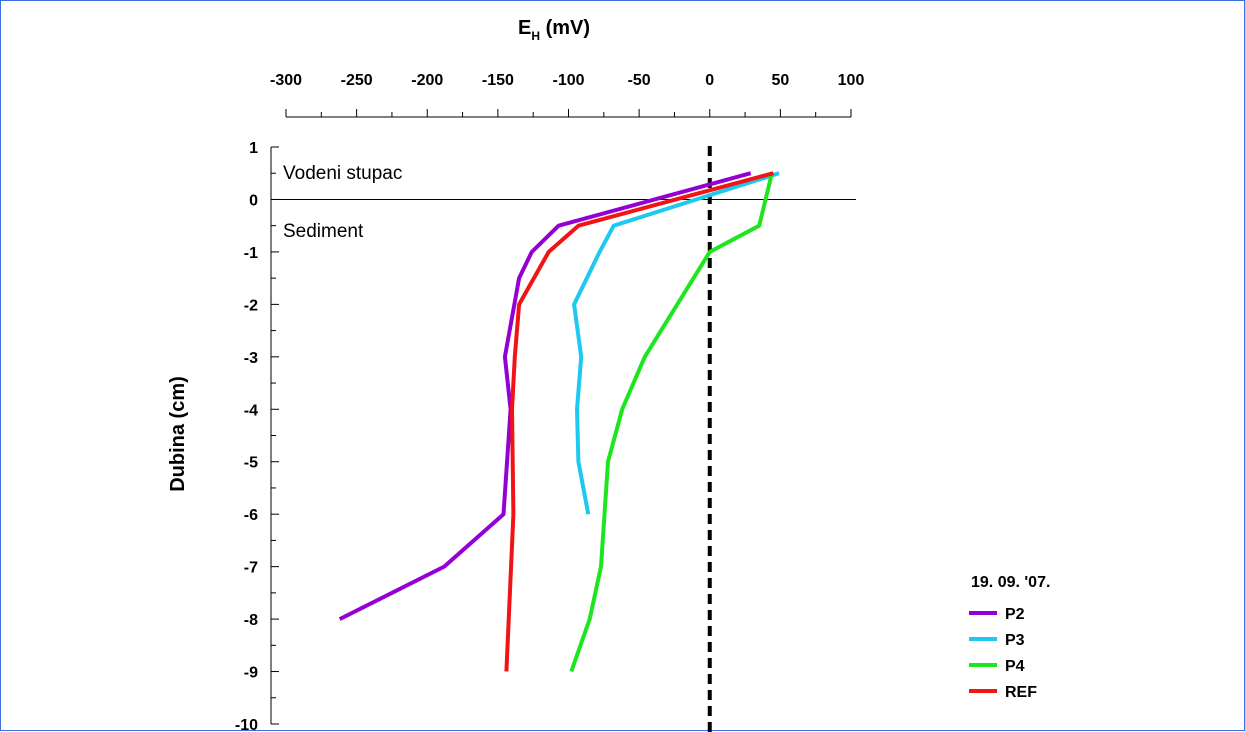 The height and width of the screenshot is (732, 1245). I want to click on y-axis: 1 0 -1 -2 -3 -4 -5 -6 -7 -8 -9 -10, so click(257, 436).